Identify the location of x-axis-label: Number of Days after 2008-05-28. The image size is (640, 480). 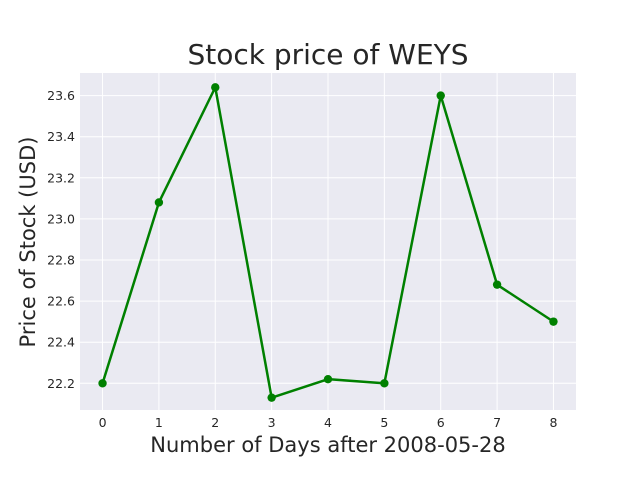
(327, 445).